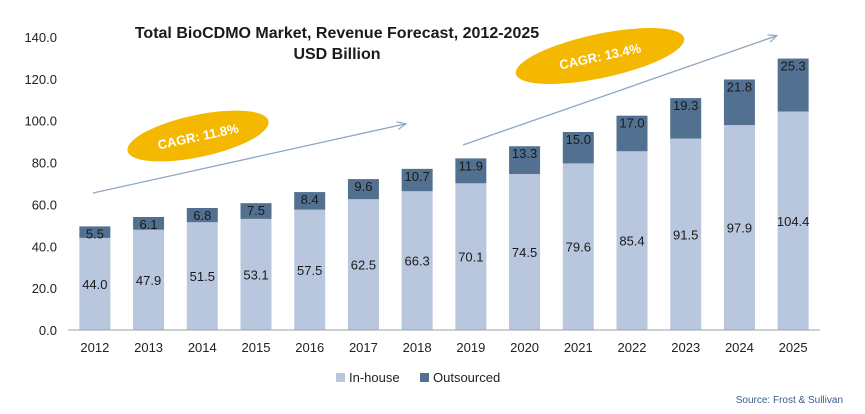 Image resolution: width=865 pixels, height=414 pixels. What do you see at coordinates (578, 347) in the screenshot?
I see `x-tick-label: 2021` at bounding box center [578, 347].